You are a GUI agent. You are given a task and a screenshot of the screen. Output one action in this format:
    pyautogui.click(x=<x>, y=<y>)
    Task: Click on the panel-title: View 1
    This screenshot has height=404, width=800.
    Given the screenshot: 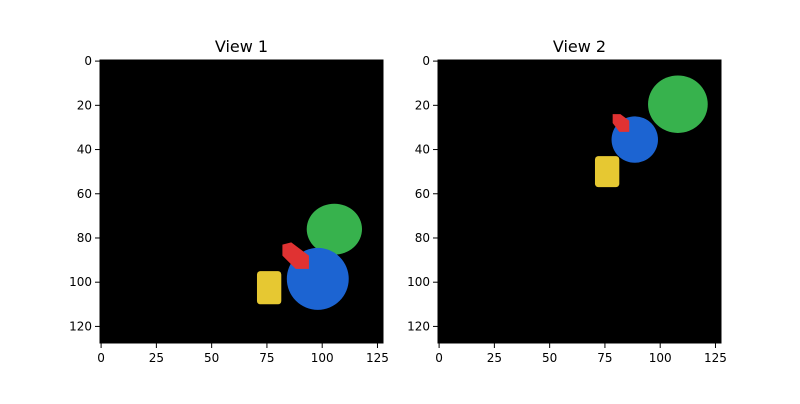 What is the action you would take?
    pyautogui.click(x=241, y=46)
    